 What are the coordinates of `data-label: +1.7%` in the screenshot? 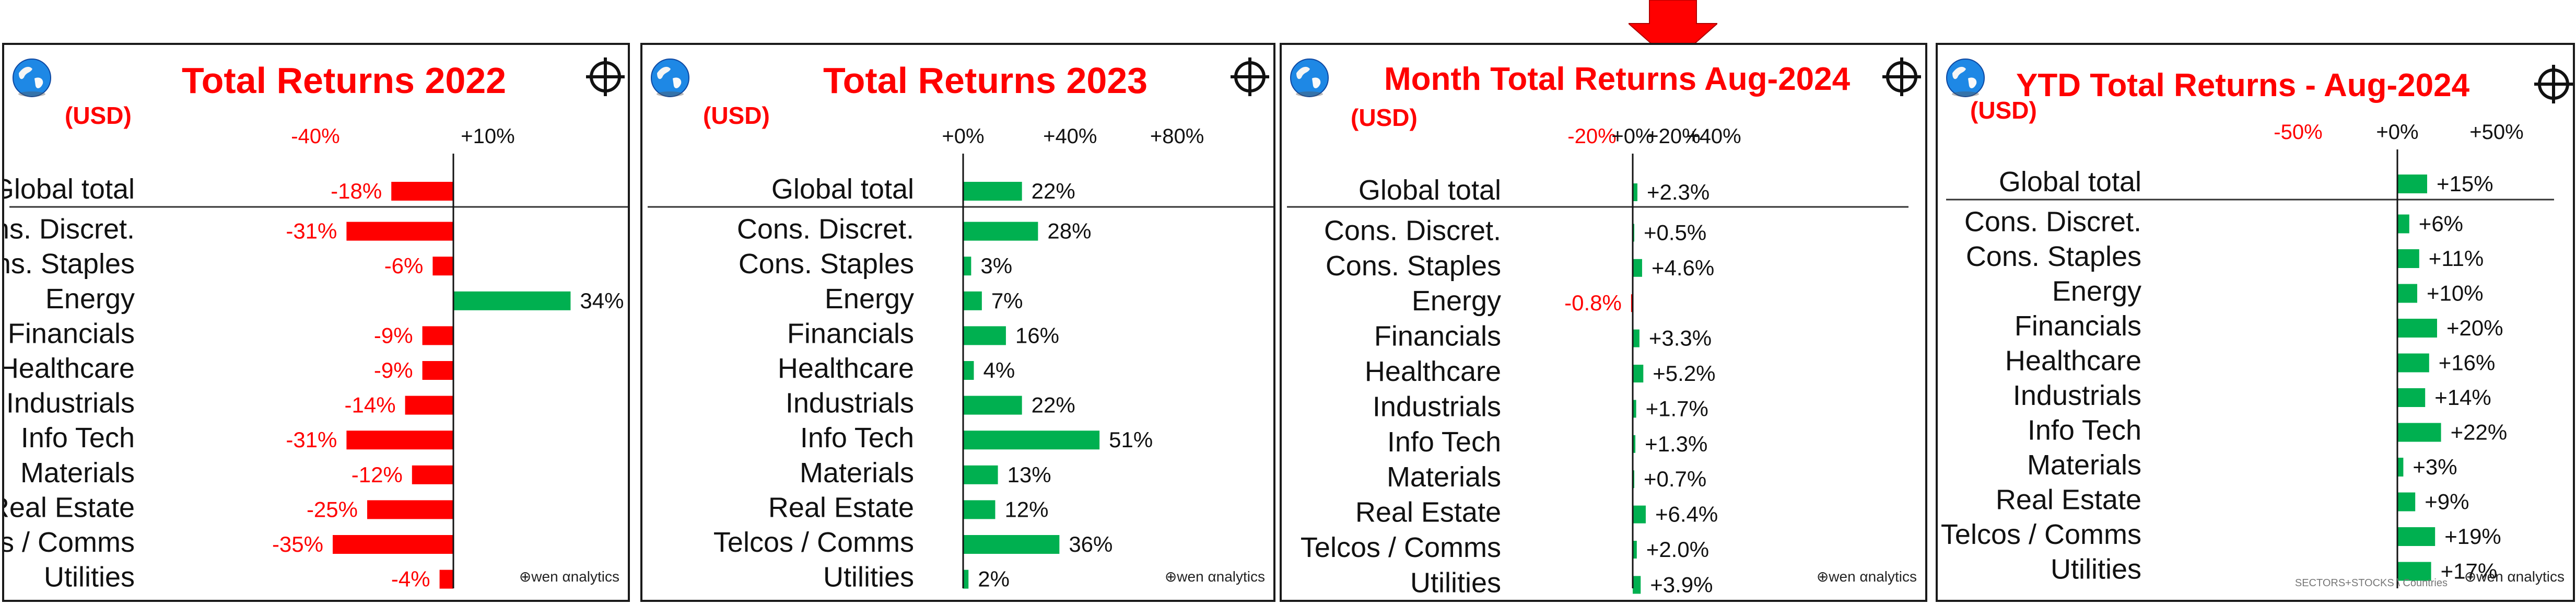 It's located at (1677, 409).